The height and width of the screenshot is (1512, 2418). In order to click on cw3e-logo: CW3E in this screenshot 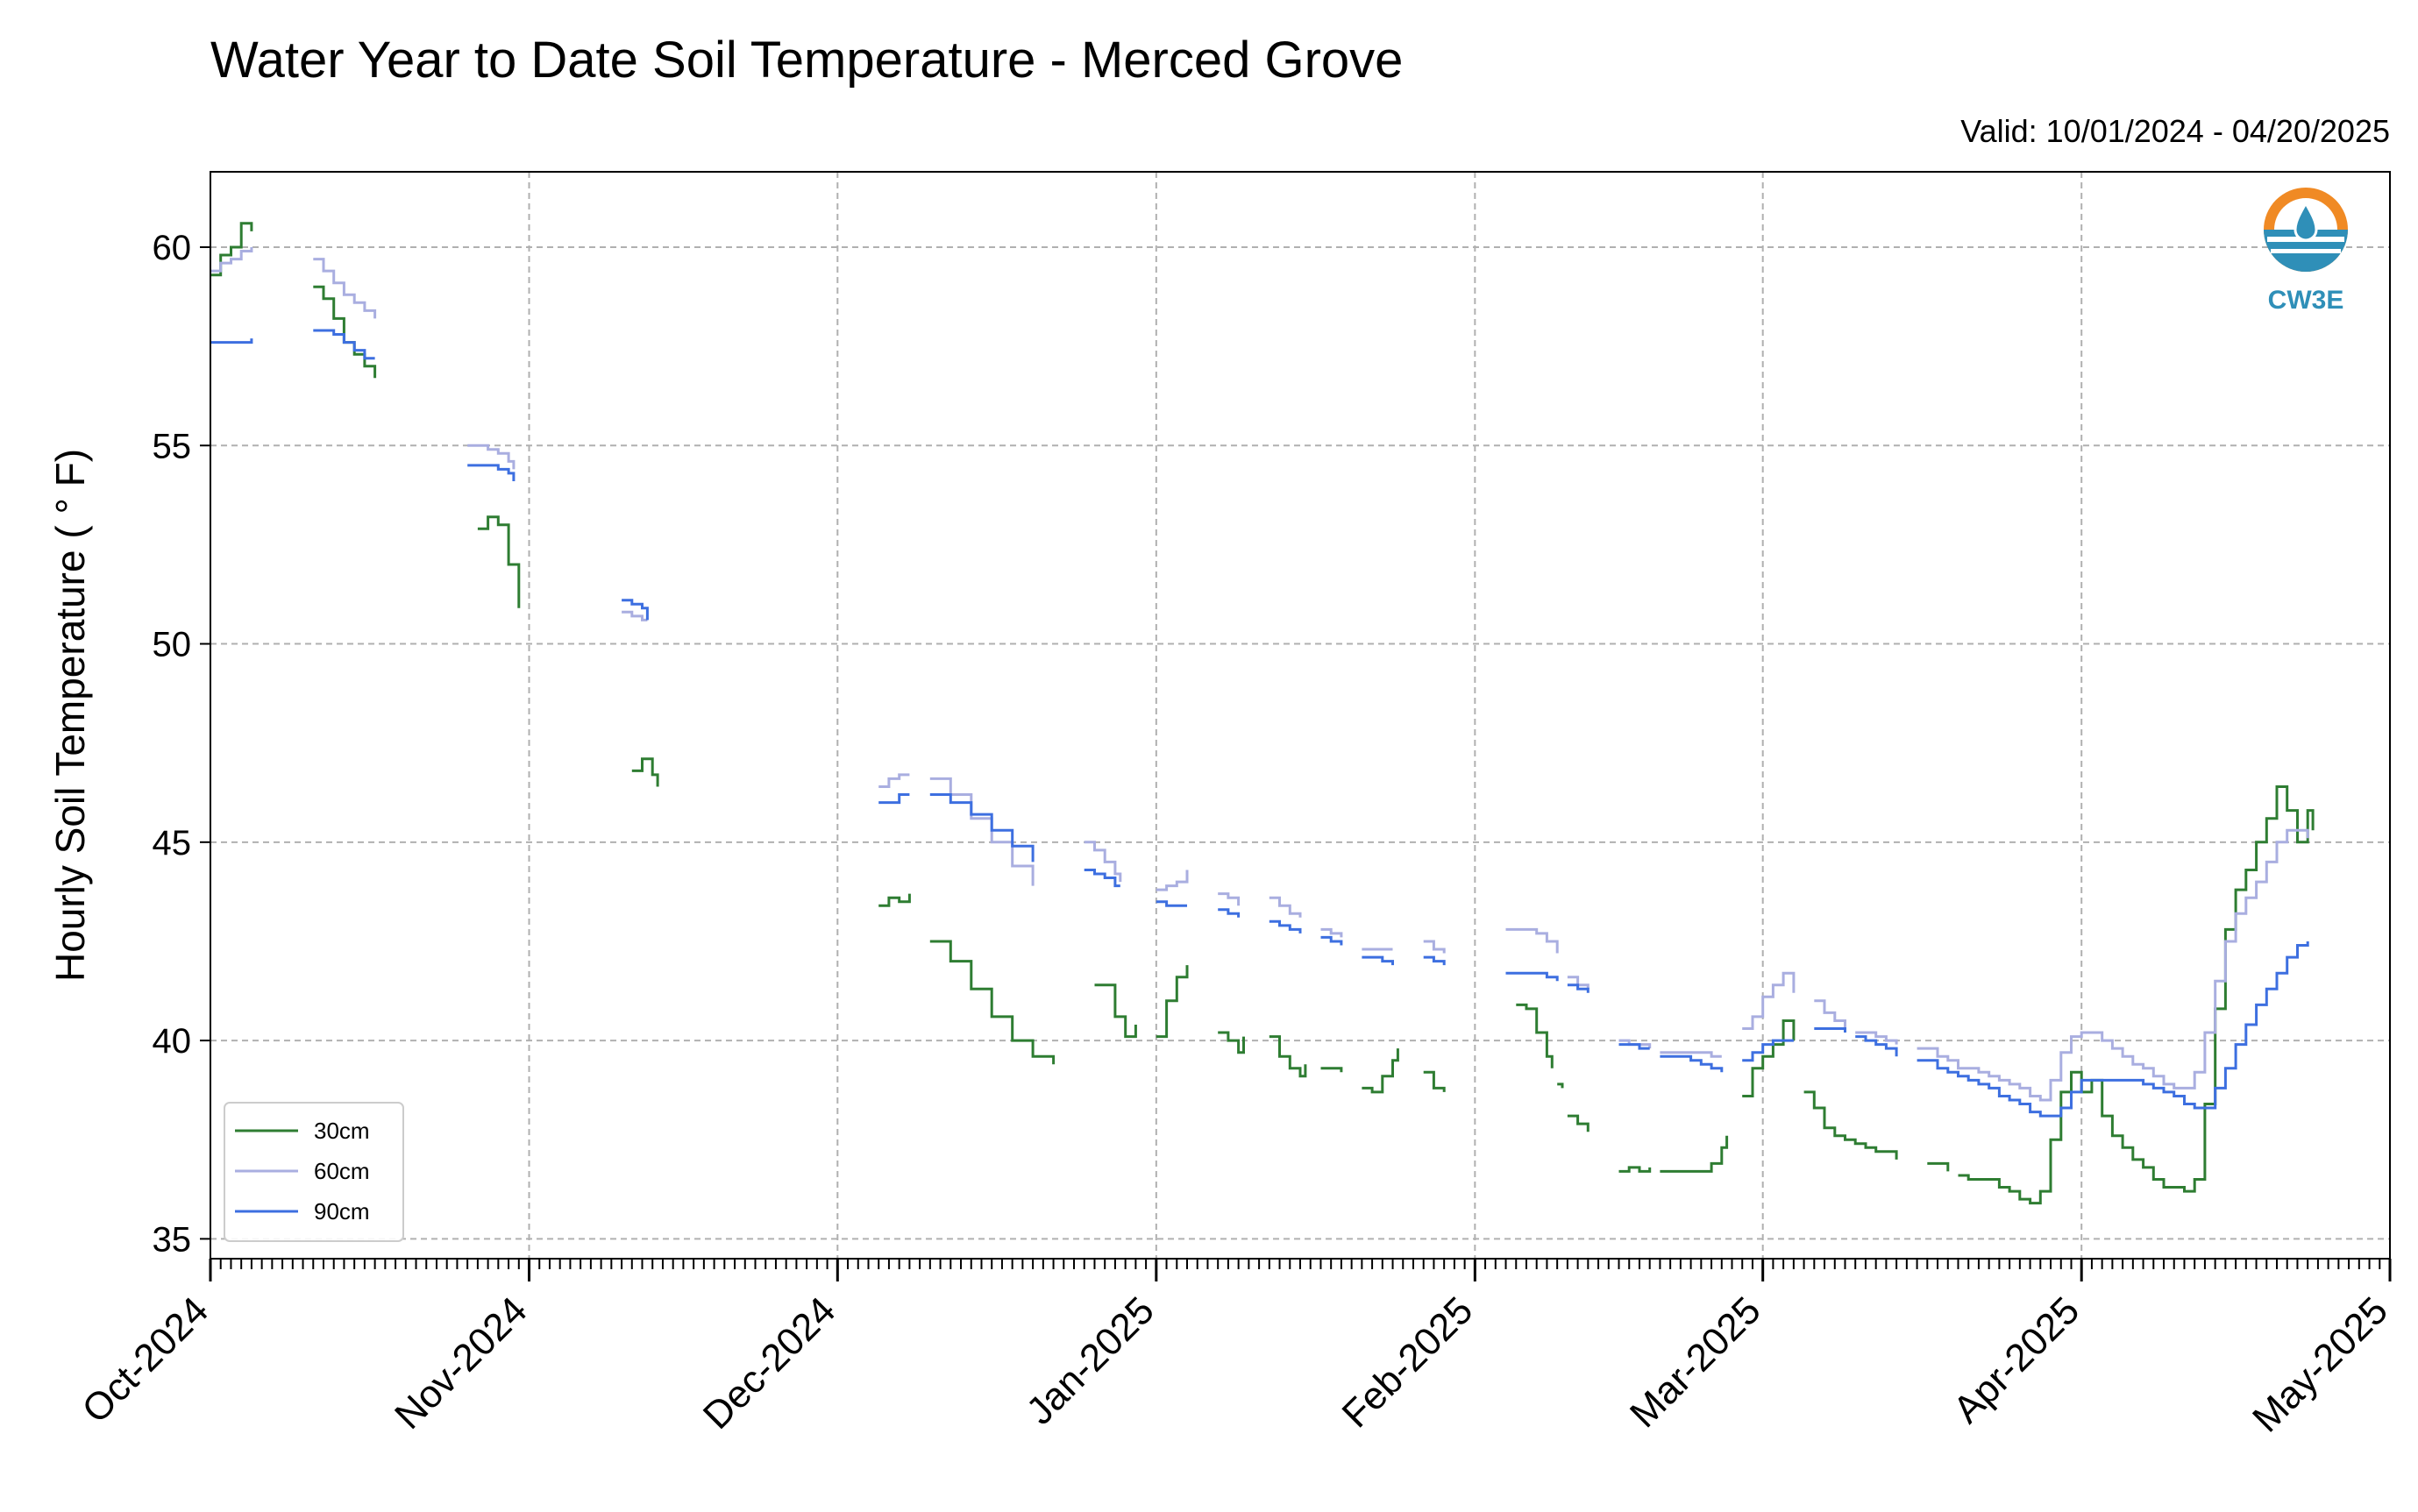, I will do `click(2306, 251)`.